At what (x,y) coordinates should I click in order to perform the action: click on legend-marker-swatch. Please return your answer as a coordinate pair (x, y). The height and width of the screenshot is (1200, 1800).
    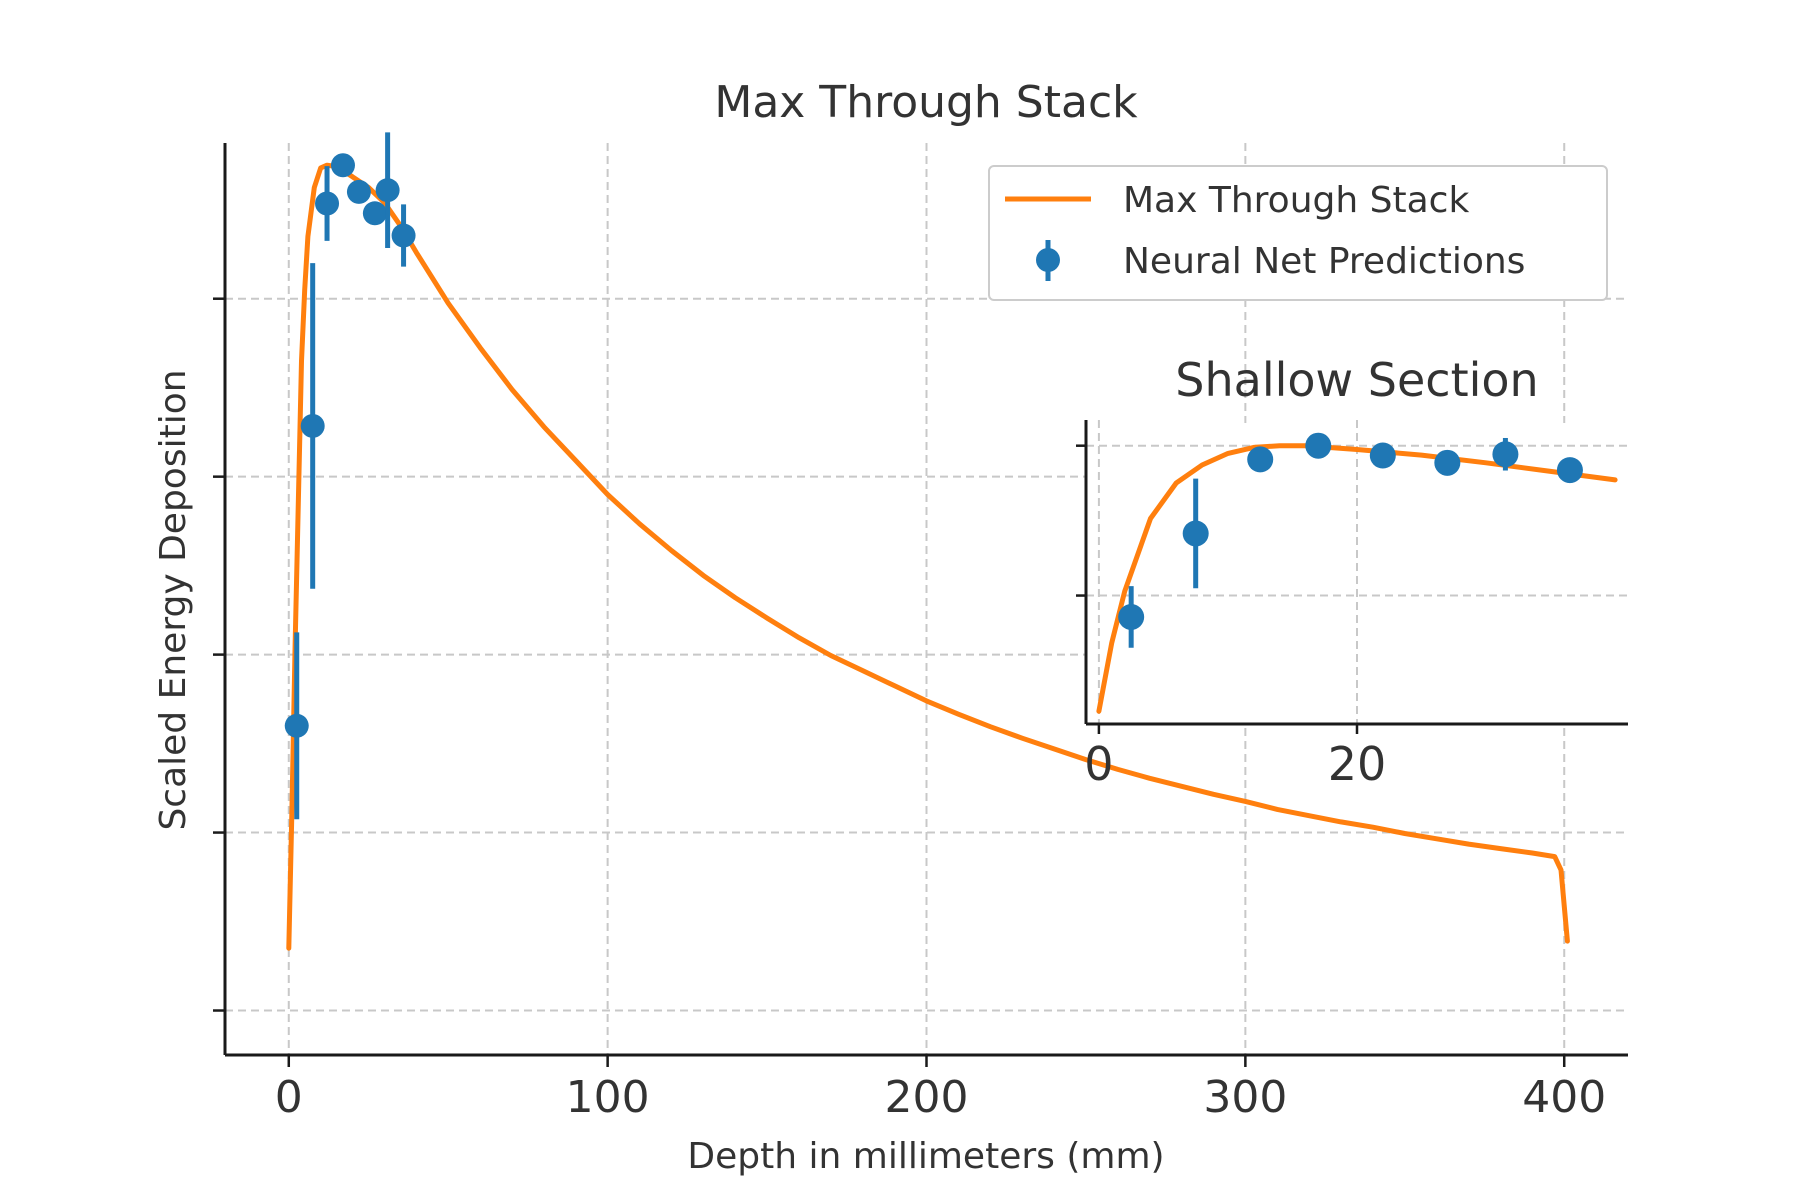
    Looking at the image, I should click on (1048, 260).